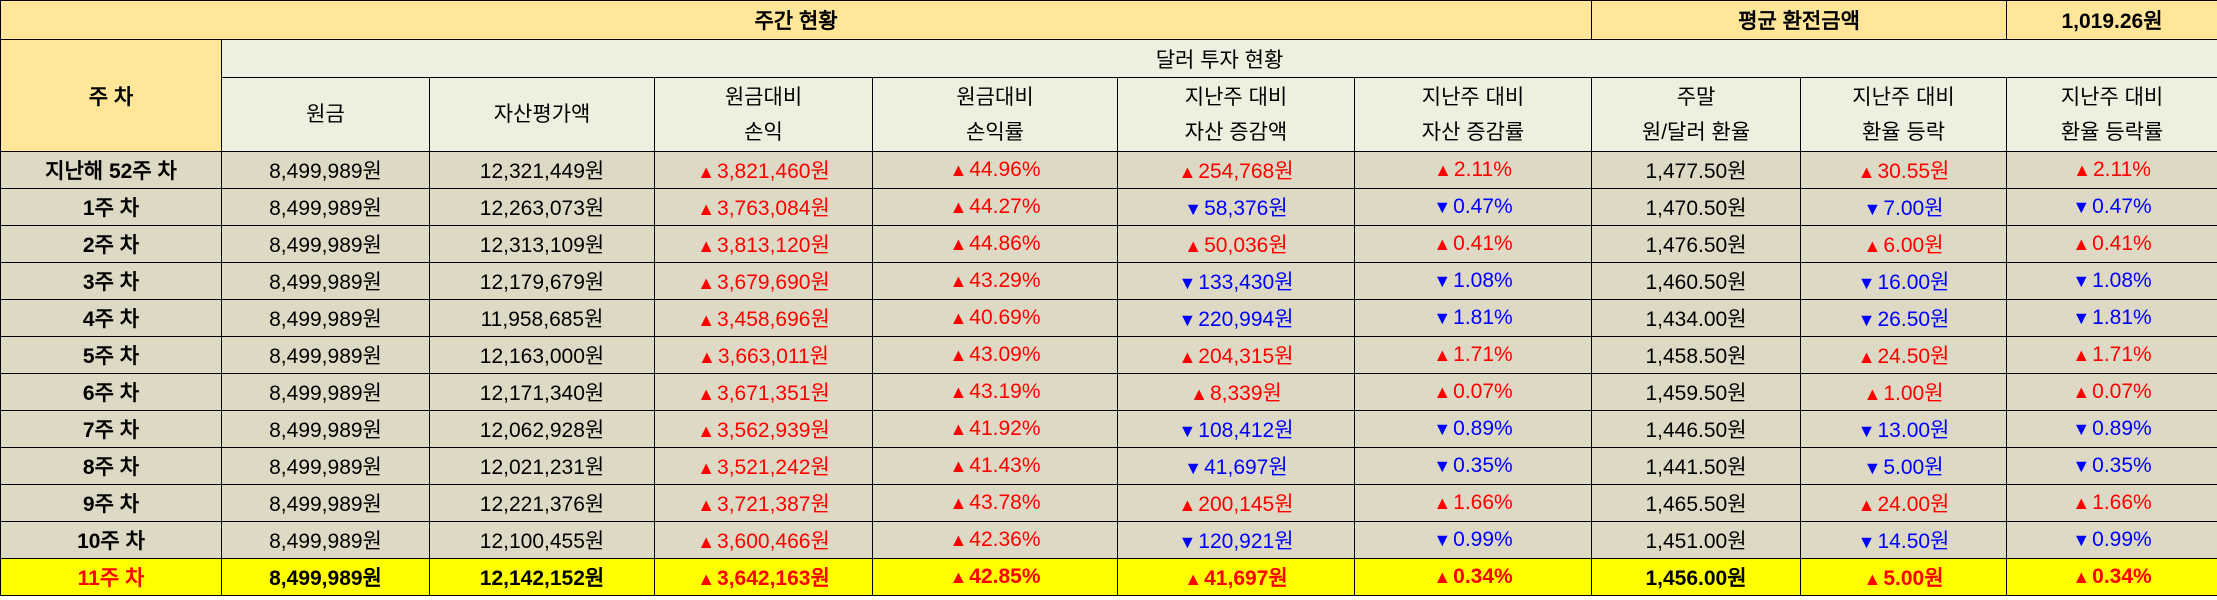 The width and height of the screenshot is (2217, 600). What do you see at coordinates (1483, 428) in the screenshot?
I see `asset-chg-rate-value: 0.89%` at bounding box center [1483, 428].